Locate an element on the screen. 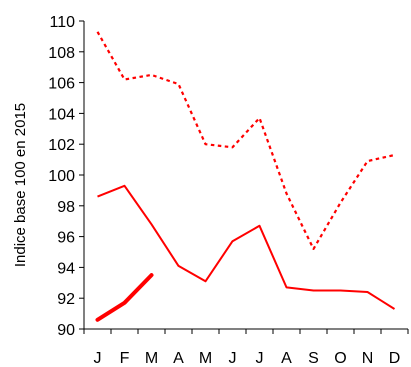  x-tick-label: F is located at coordinates (125, 358).